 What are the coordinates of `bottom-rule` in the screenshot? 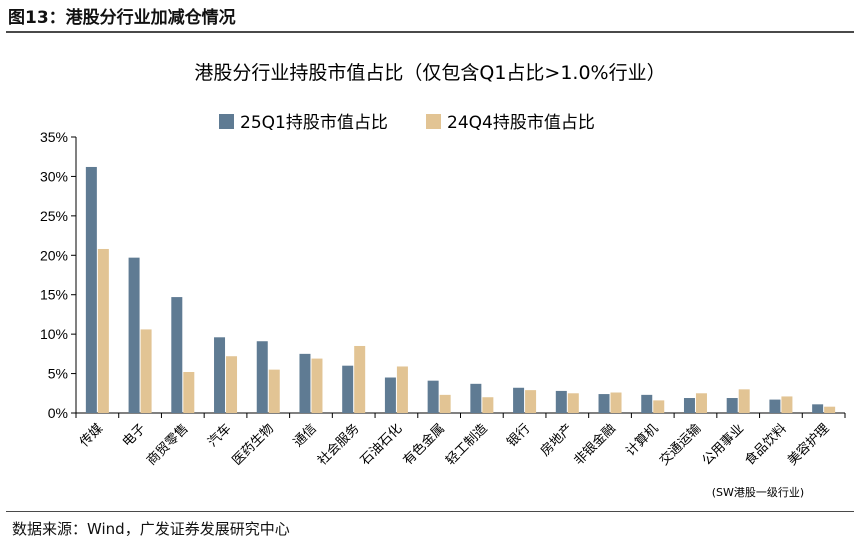 It's located at (430, 511).